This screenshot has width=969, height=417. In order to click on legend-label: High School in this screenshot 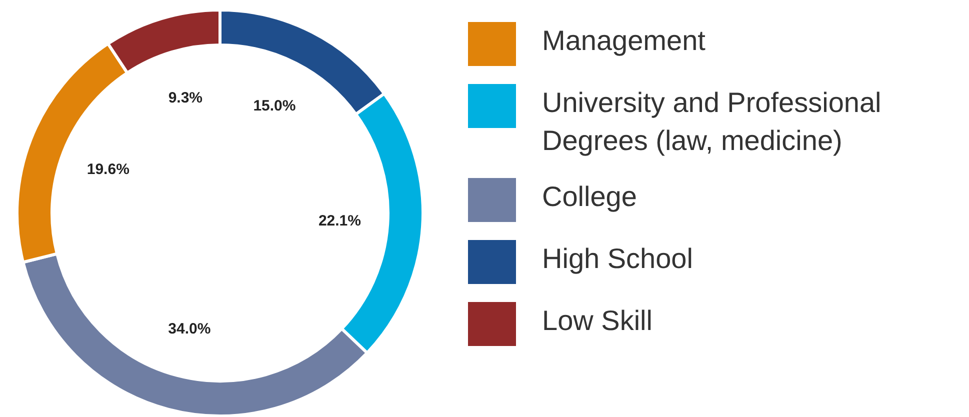, I will do `click(618, 259)`.